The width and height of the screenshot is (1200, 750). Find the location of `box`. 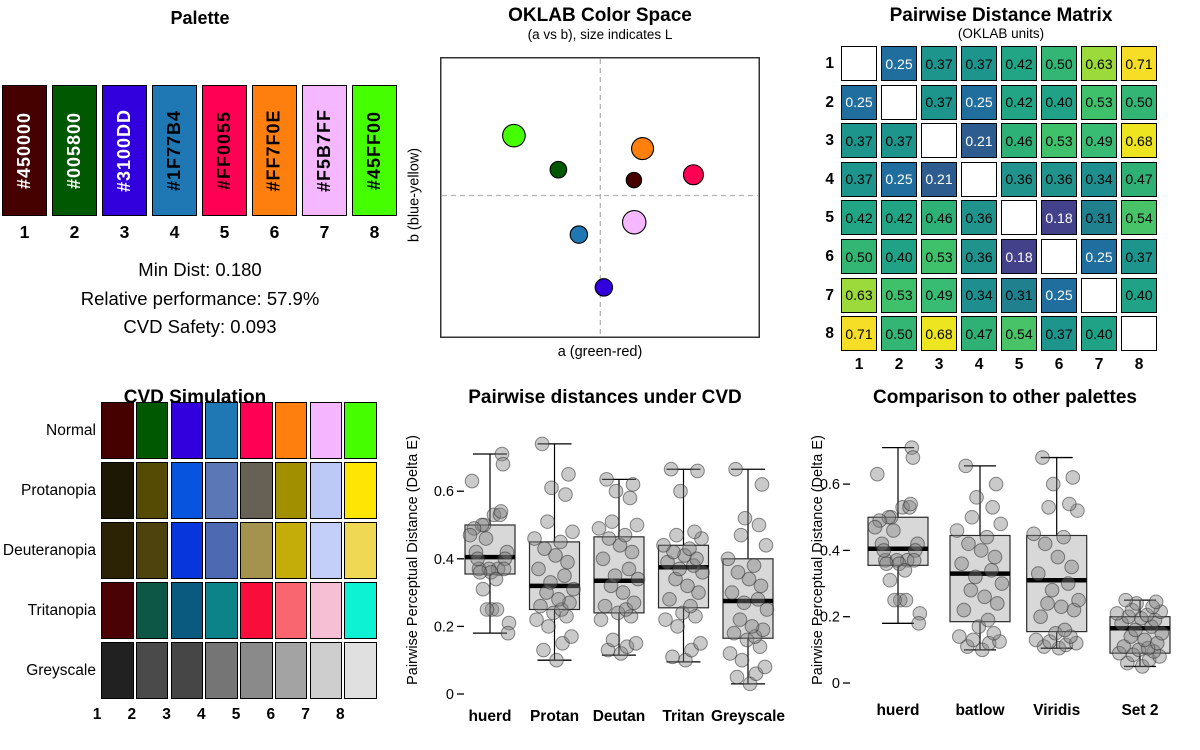

box is located at coordinates (1057, 583).